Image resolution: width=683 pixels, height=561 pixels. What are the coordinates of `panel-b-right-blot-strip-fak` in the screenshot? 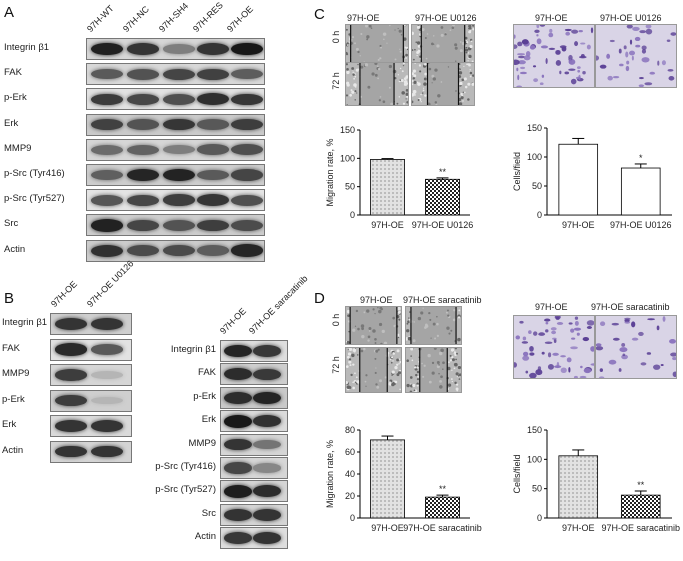 It's located at (254, 374).